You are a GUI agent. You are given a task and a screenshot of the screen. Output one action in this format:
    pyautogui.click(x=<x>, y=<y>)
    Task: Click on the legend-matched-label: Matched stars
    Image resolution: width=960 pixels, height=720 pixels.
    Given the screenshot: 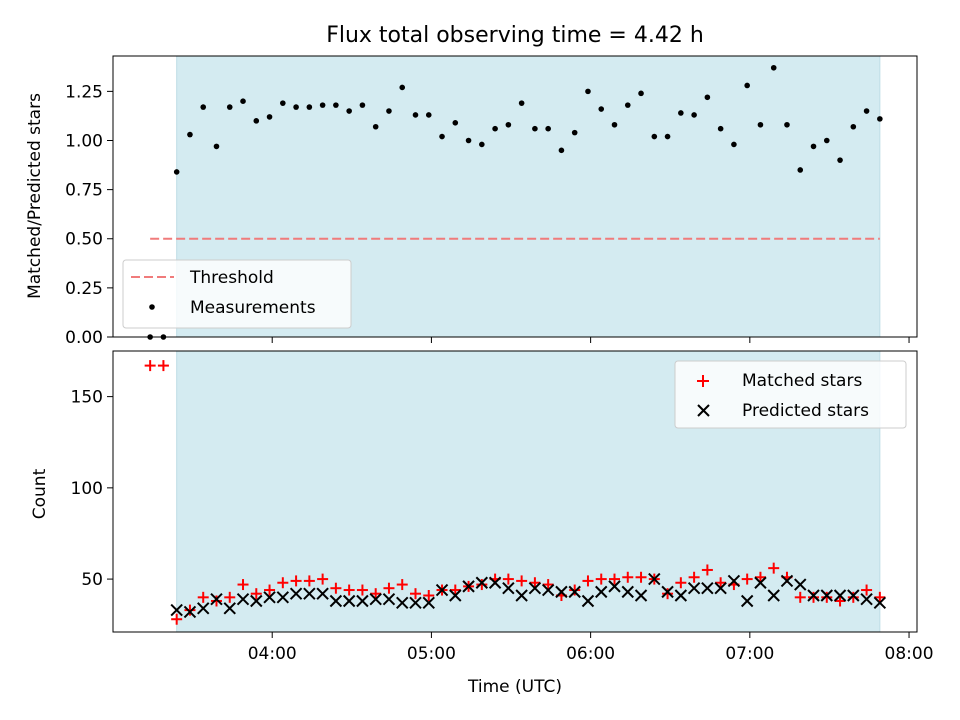 What is the action you would take?
    pyautogui.click(x=802, y=381)
    